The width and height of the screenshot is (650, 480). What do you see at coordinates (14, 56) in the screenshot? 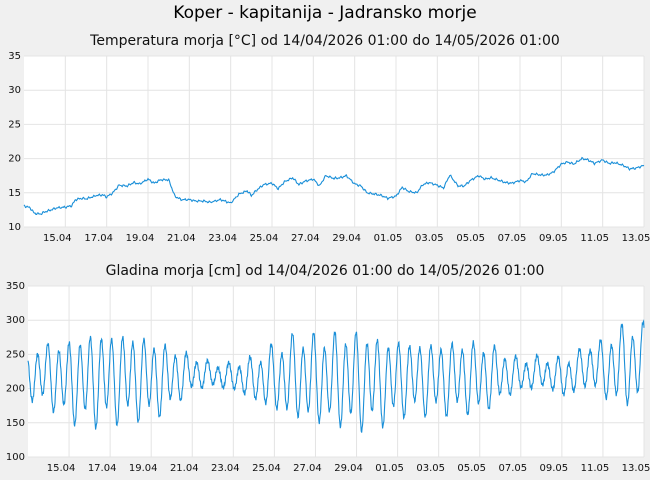
I see `y-tick-label: 35` at bounding box center [14, 56].